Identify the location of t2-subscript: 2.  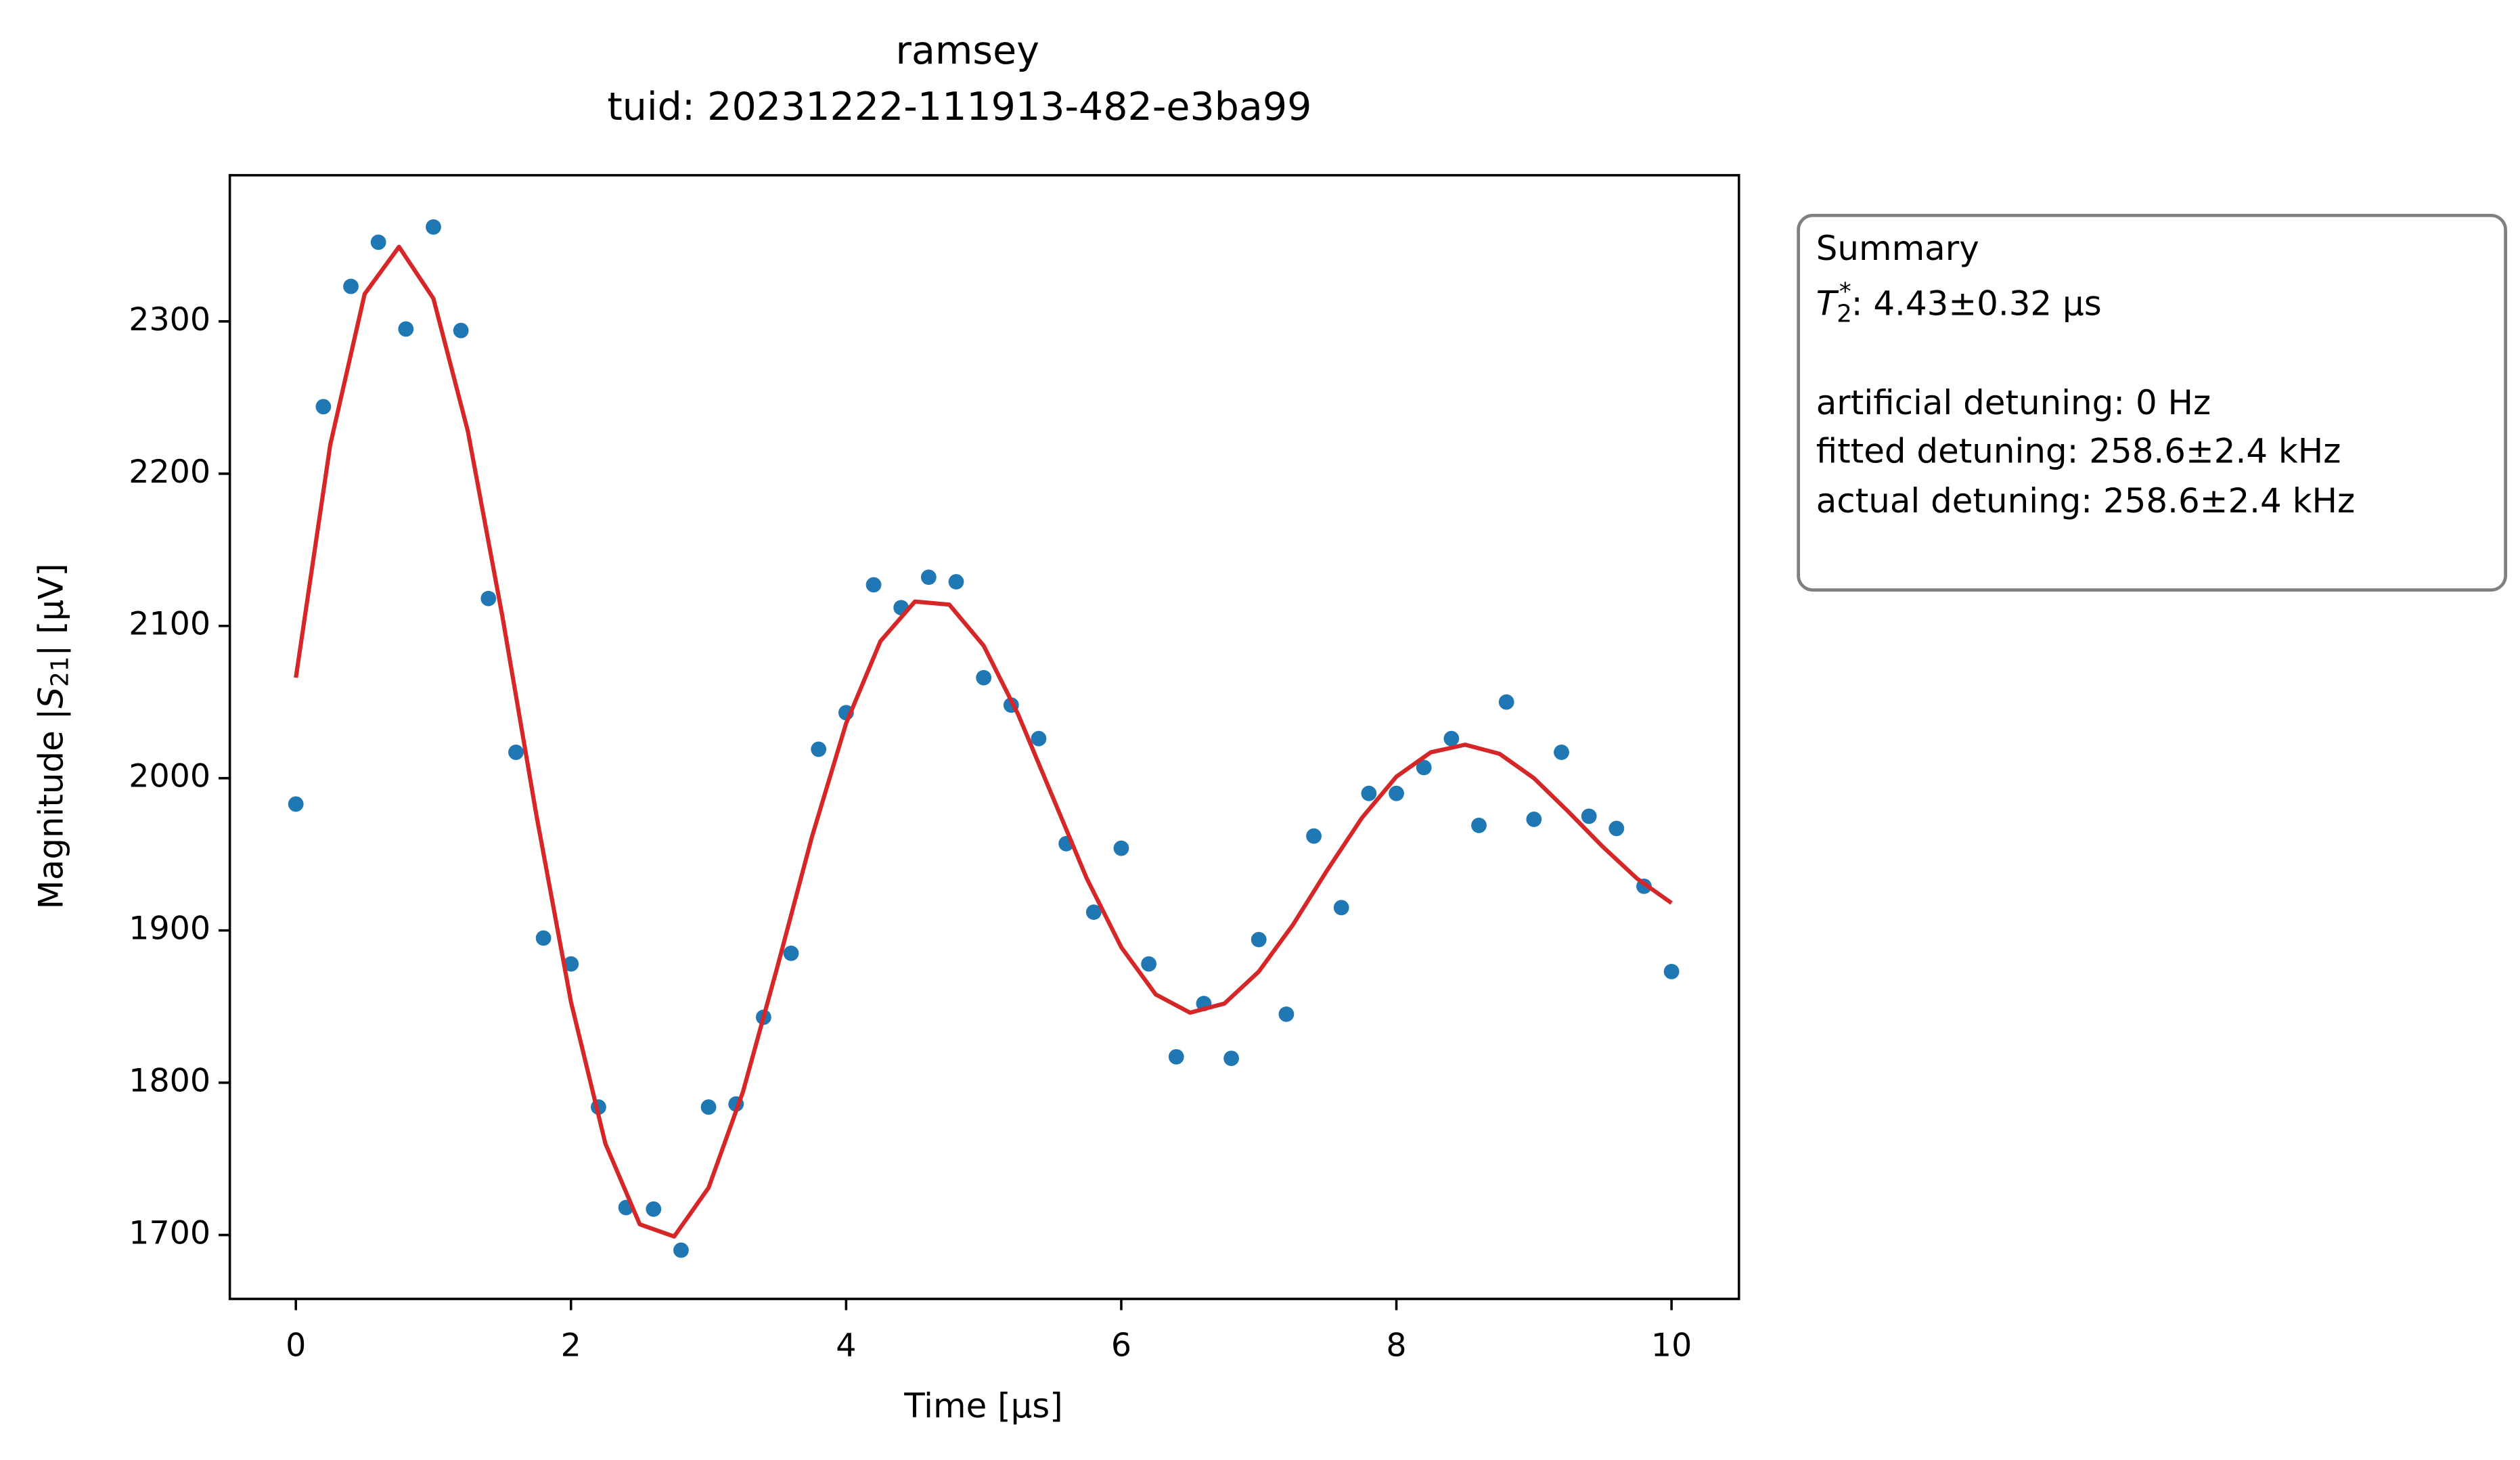
(1844, 315).